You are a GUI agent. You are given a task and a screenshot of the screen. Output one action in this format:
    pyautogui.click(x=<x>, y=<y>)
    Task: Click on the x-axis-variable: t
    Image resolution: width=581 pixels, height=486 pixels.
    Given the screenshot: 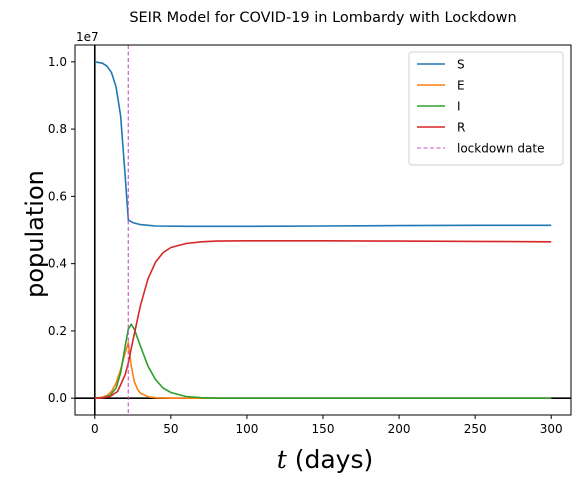 What is the action you would take?
    pyautogui.click(x=282, y=459)
    